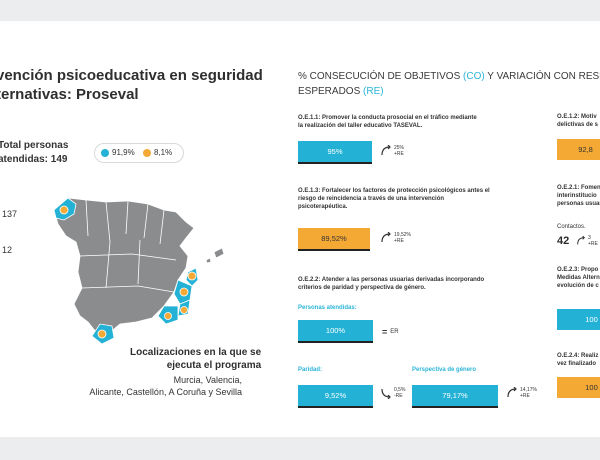  Describe the element at coordinates (105, 152) in the screenshot. I see `blue-dot-icon` at that location.